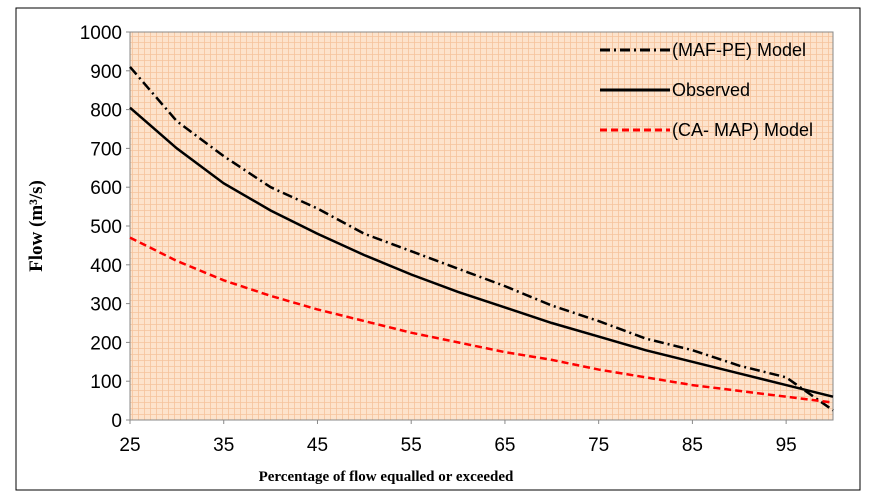  What do you see at coordinates (129, 445) in the screenshot?
I see `x-tick-label: 25` at bounding box center [129, 445].